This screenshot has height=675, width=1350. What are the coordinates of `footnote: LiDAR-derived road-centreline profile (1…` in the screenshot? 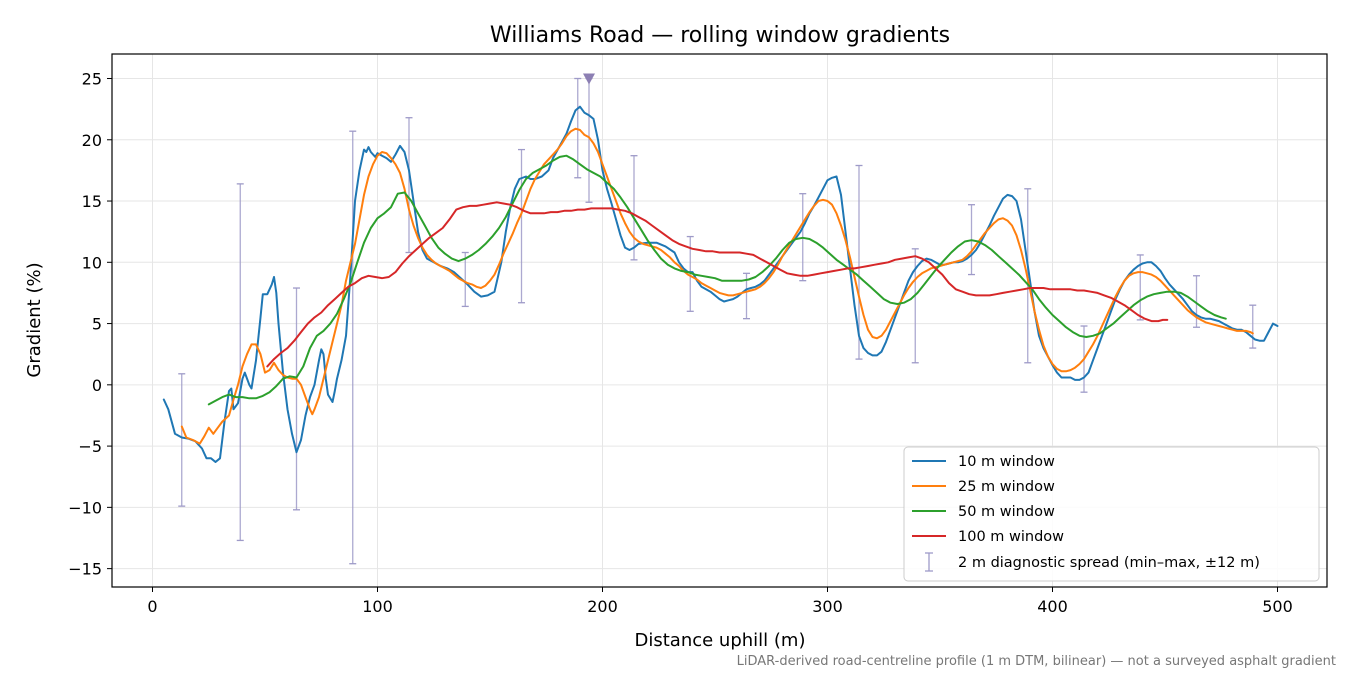 It's located at (1036, 661).